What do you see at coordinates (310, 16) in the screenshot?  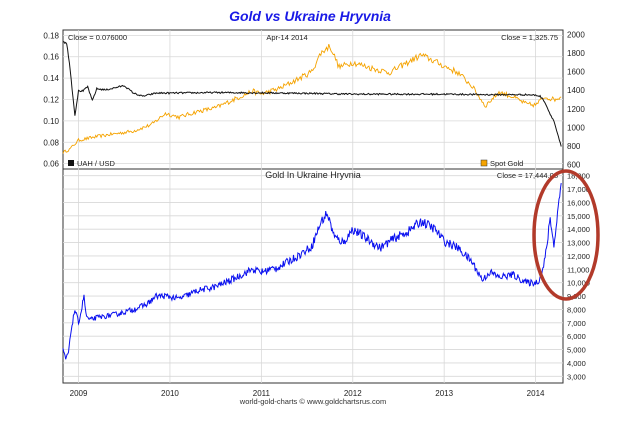 I see `chart-title: Gold vs Ukraine Hryvnia` at bounding box center [310, 16].